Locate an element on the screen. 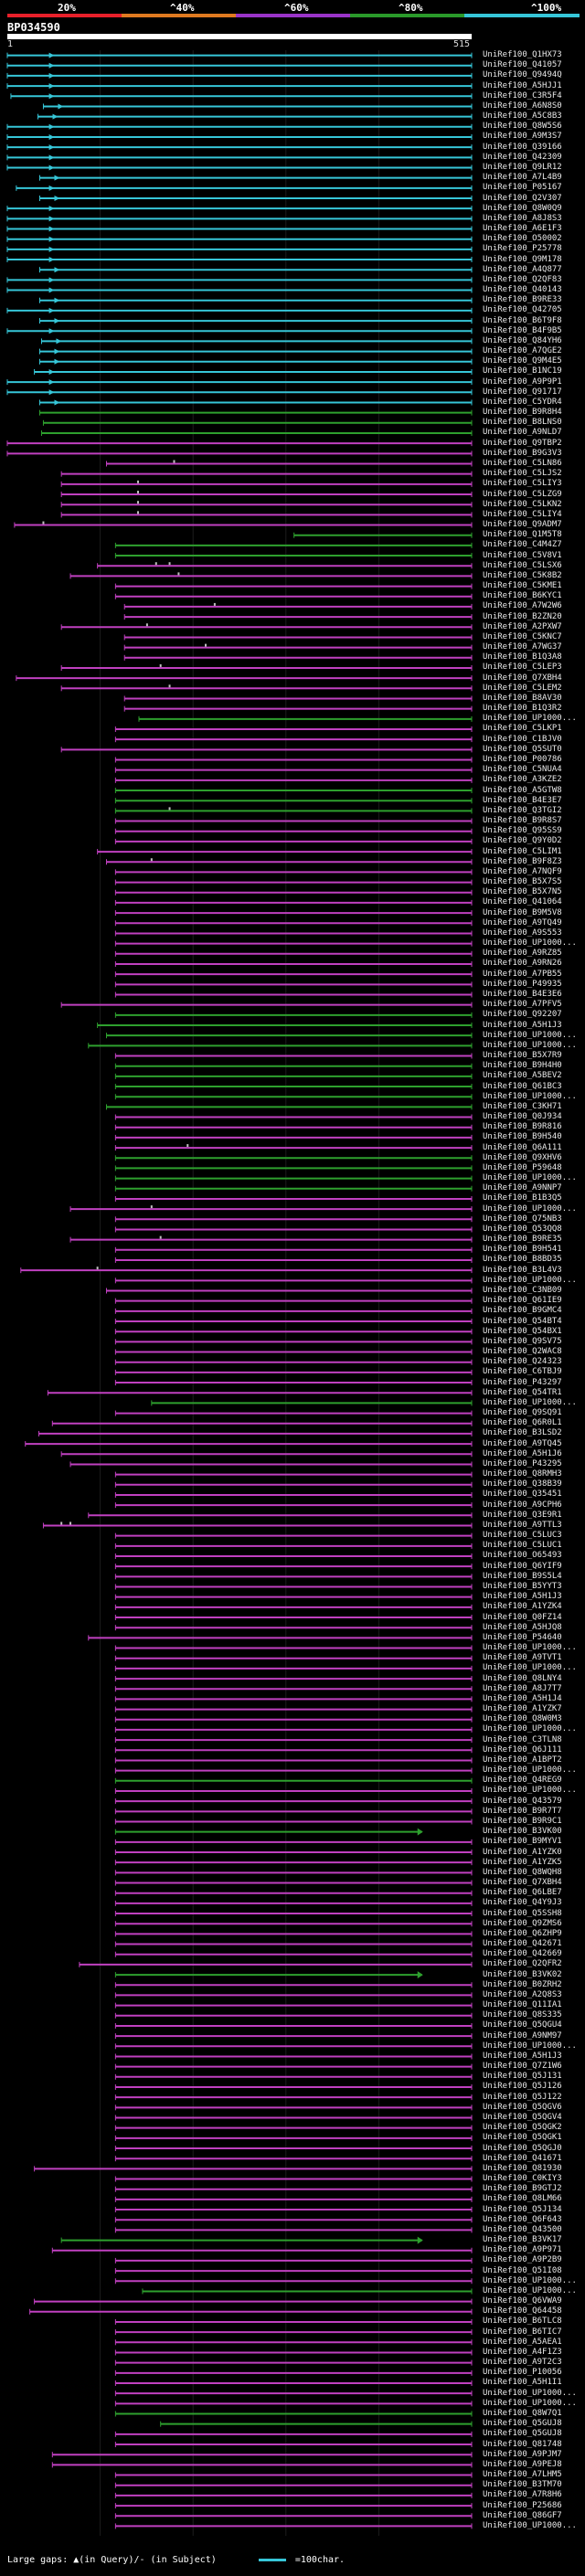  hit-label: UniRef100_P10056 is located at coordinates (522, 2373).